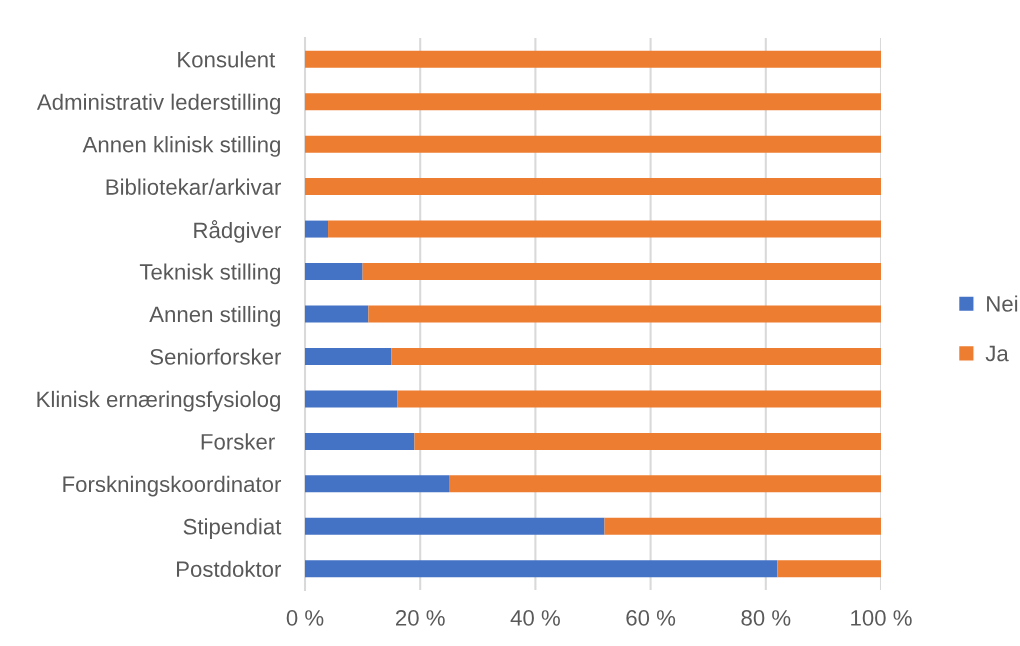 Image resolution: width=1020 pixels, height=646 pixels. Describe the element at coordinates (766, 618) in the screenshot. I see `x-tick-label: 80 %` at that location.